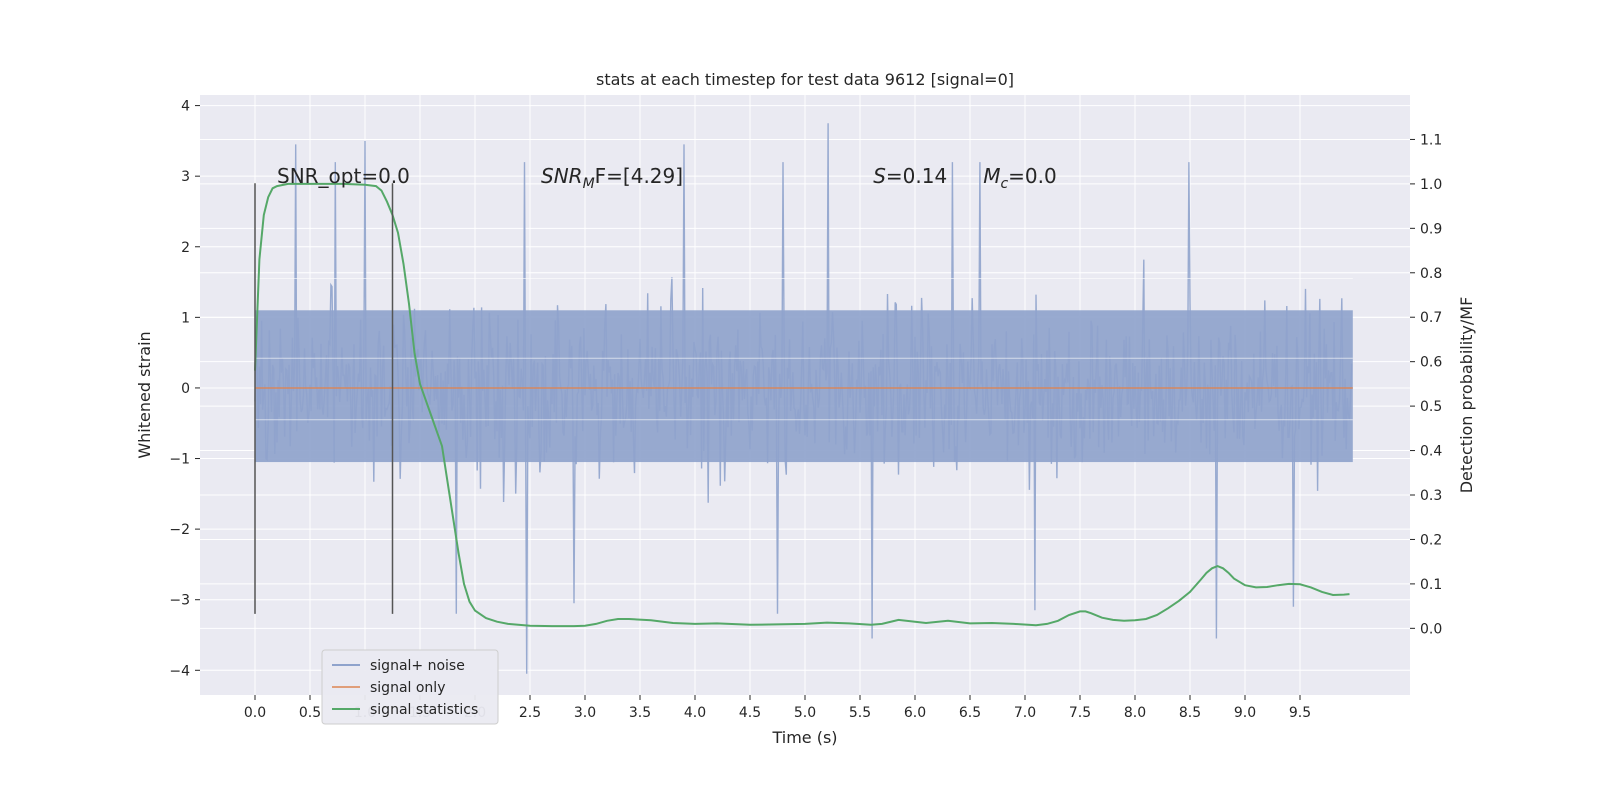  Describe the element at coordinates (612, 178) in the screenshot. I see `annotation-snr_mf: SNRMF=[4.29]` at that location.